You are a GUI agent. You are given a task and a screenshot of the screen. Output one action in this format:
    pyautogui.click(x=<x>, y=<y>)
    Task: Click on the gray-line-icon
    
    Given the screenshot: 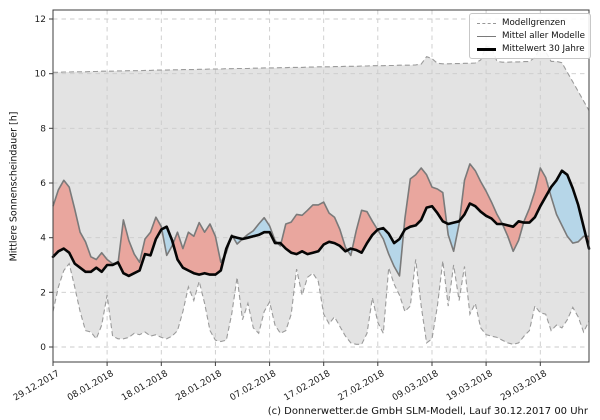 What is the action you would take?
    pyautogui.click(x=486, y=36)
    